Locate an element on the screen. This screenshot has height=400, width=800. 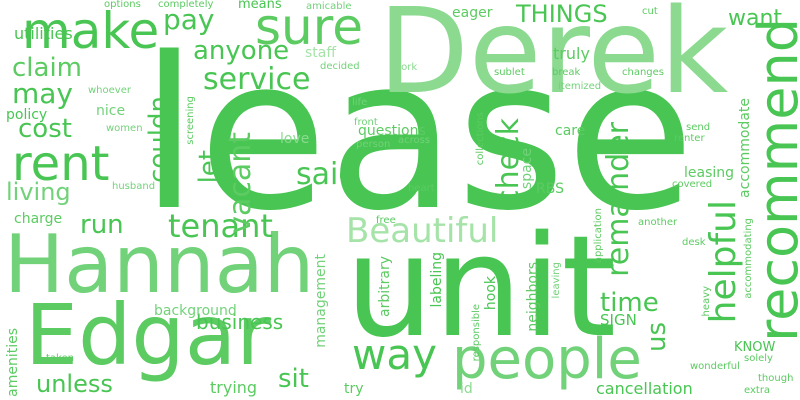
word: sublet is located at coordinates (509, 72).